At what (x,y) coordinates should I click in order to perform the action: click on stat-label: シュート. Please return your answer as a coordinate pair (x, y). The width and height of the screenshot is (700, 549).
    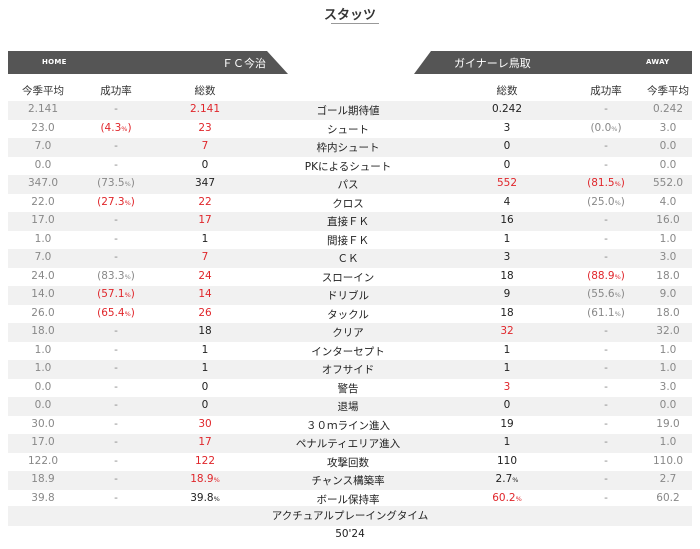
    Looking at the image, I should click on (348, 129).